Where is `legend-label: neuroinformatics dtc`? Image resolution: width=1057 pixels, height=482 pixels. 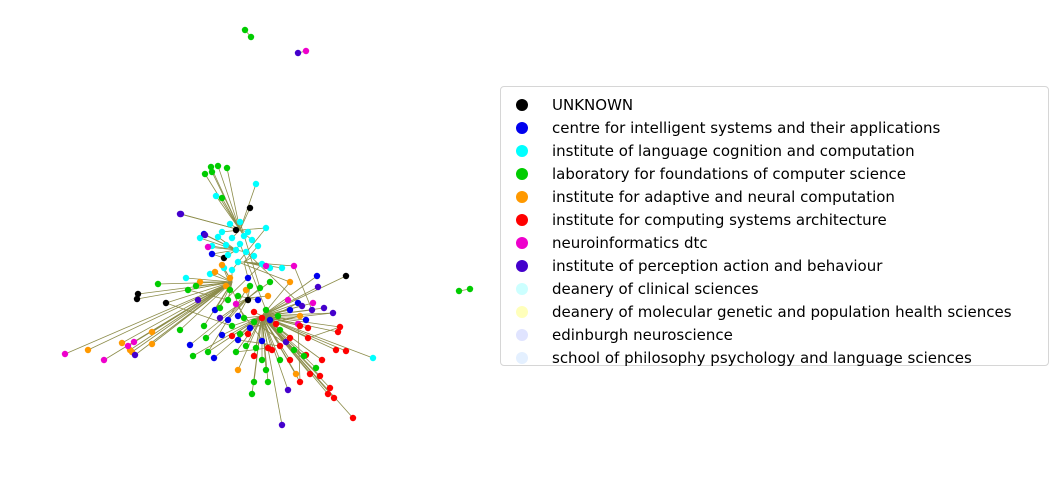 legend-label: neuroinformatics dtc is located at coordinates (630, 242).